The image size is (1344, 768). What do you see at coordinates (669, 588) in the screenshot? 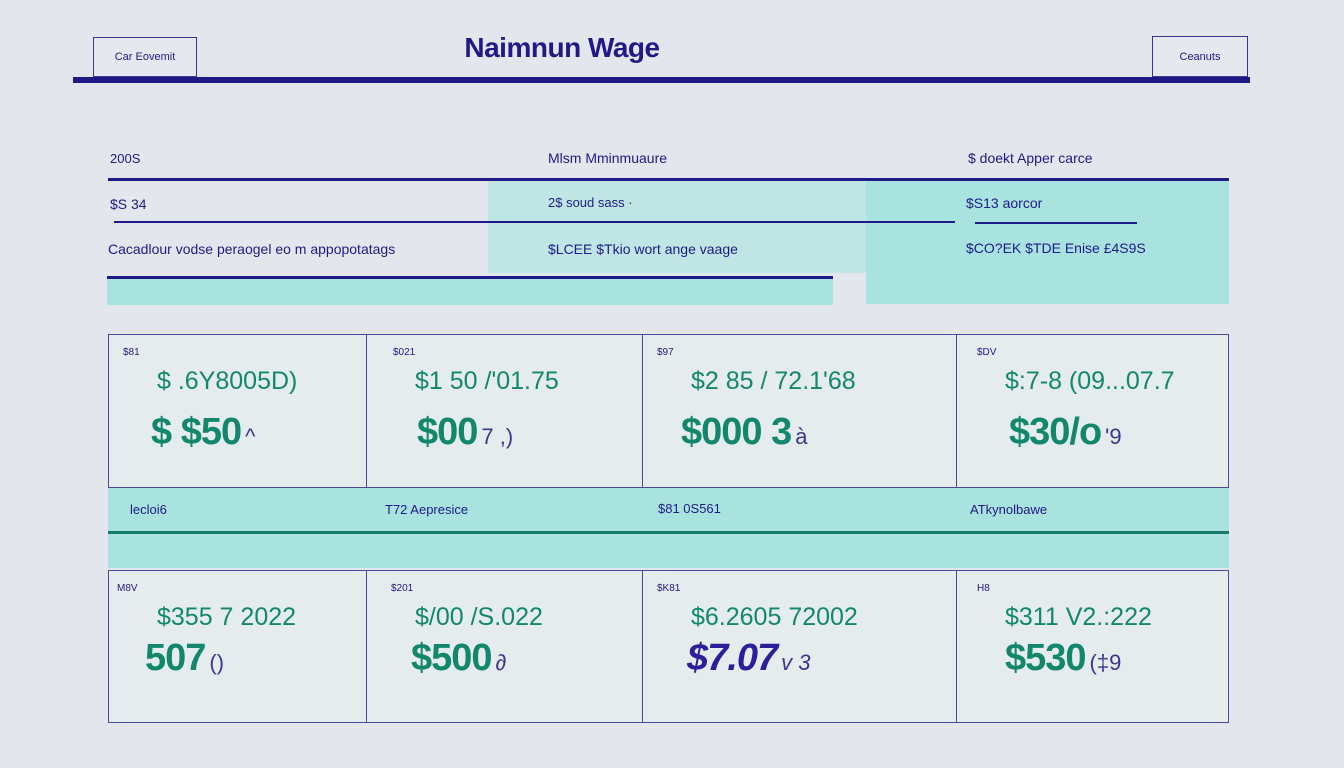
I see `card-label: $K81` at bounding box center [669, 588].